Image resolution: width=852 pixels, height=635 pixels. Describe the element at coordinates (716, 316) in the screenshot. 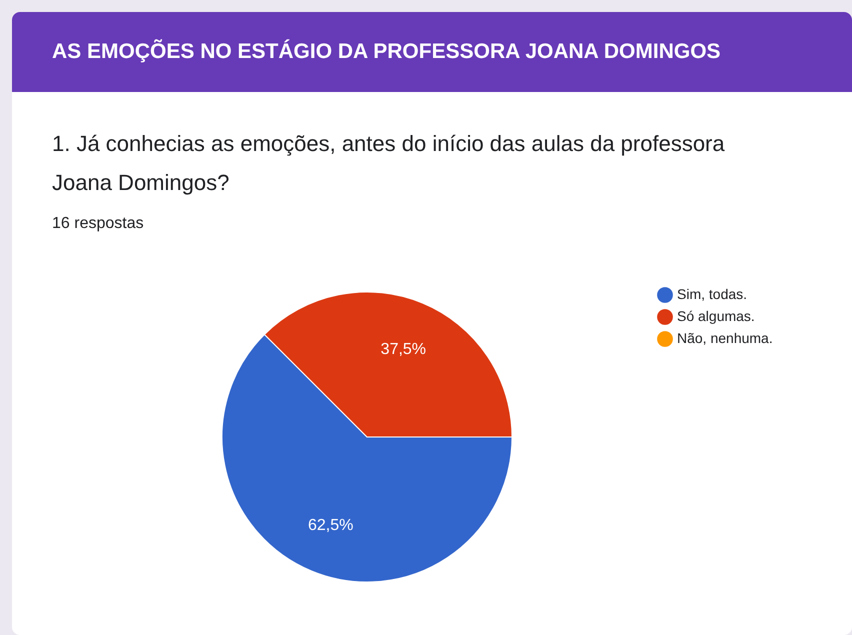

I see `legend-label: Só algumas.` at that location.